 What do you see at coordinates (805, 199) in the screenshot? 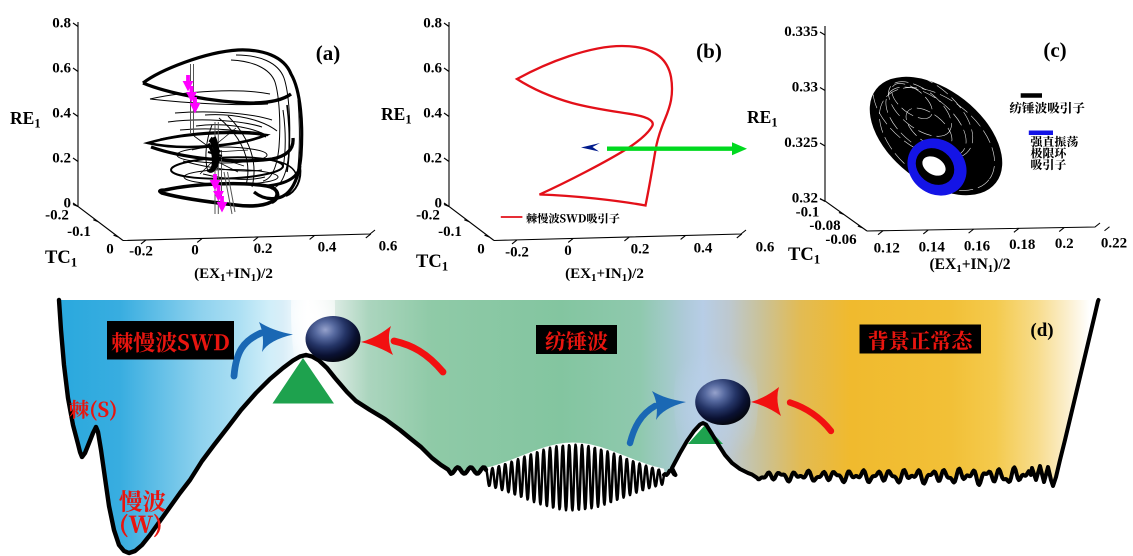
I see `svg-text: 0.32` at bounding box center [805, 199].